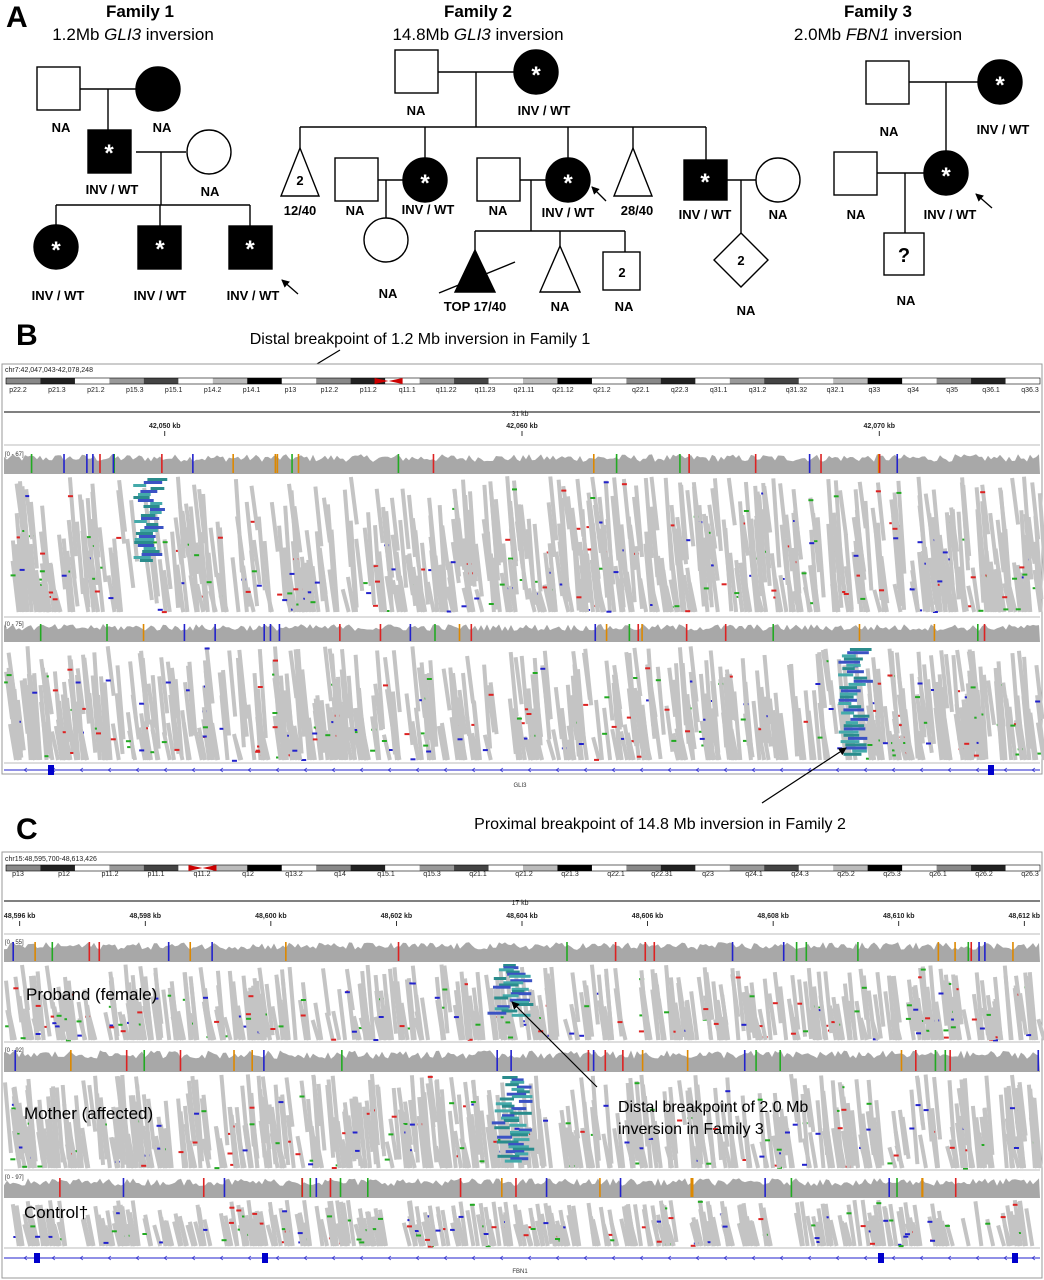 This screenshot has width=1044, height=1280. Describe the element at coordinates (881, 1258) in the screenshot. I see `gene-exon` at that location.